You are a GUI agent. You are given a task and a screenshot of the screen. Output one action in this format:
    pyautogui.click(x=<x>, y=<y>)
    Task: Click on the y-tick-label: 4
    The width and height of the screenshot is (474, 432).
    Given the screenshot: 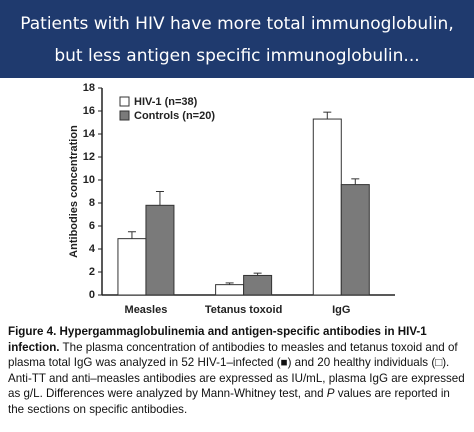 What is the action you would take?
    pyautogui.click(x=92, y=249)
    